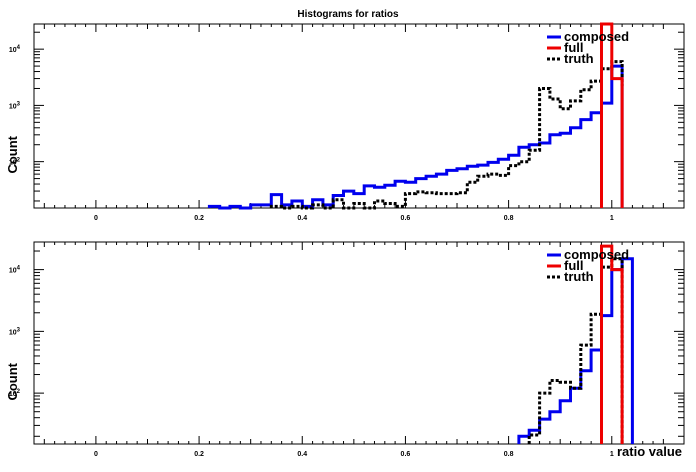 The height and width of the screenshot is (472, 696). Describe the element at coordinates (649, 451) in the screenshot. I see `x-axis-label: ratio value` at that location.